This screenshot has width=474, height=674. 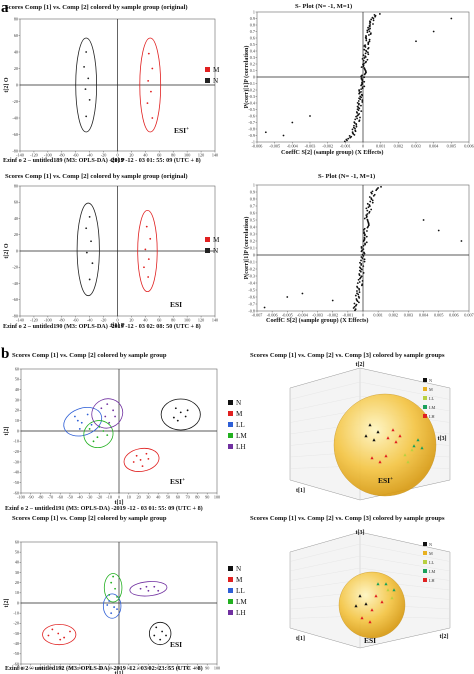 What do you see at coordinates (17, 552) in the screenshot?
I see `chart-b2-ytick-label: 50` at bounding box center [17, 552].